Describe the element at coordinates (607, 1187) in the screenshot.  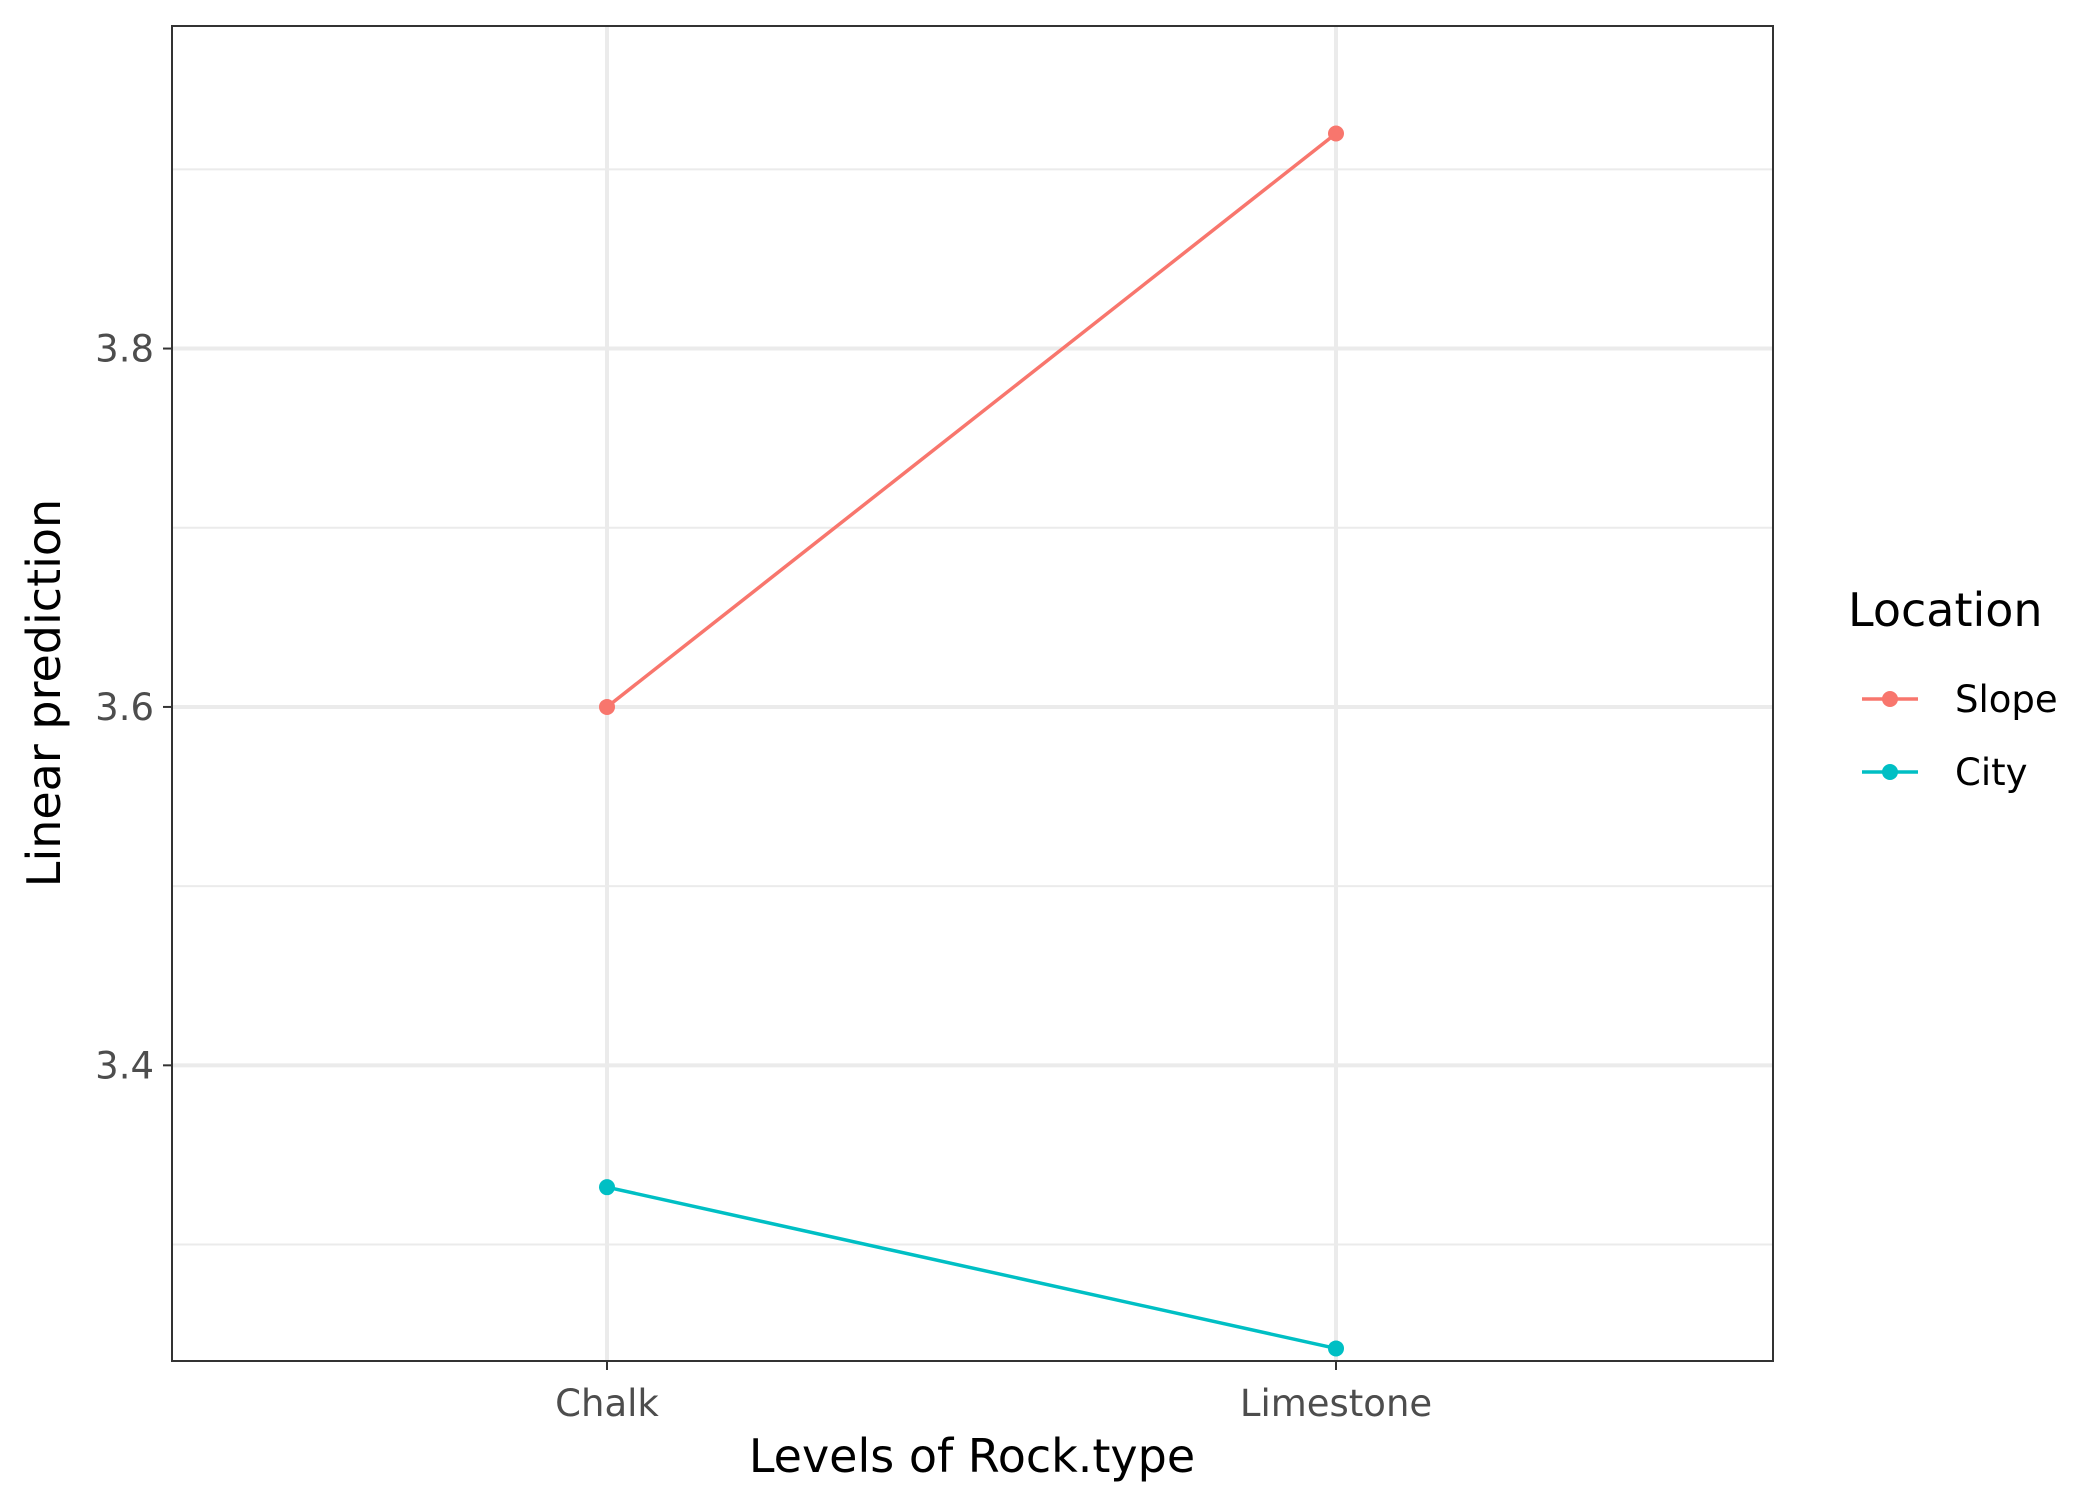
I see `data-point-city-chalk` at that location.